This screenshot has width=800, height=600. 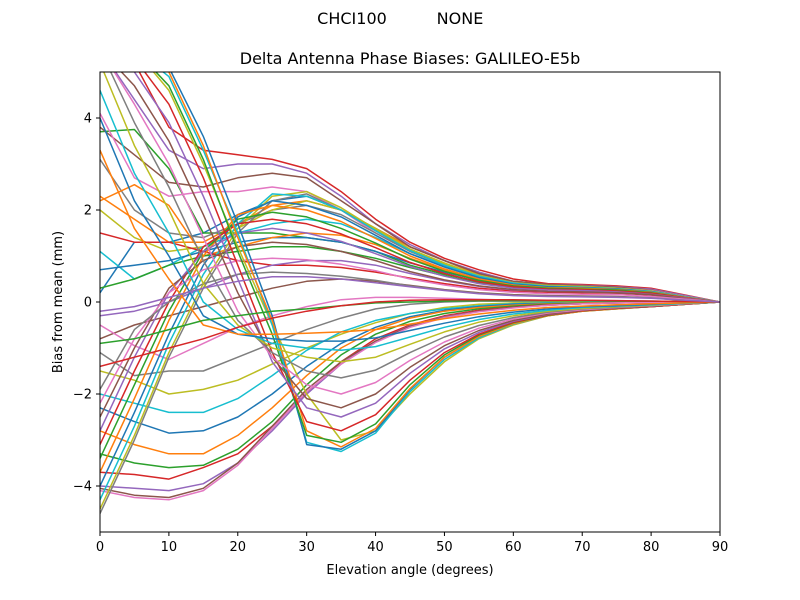 I want to click on x-tick-label: 70, so click(x=582, y=547).